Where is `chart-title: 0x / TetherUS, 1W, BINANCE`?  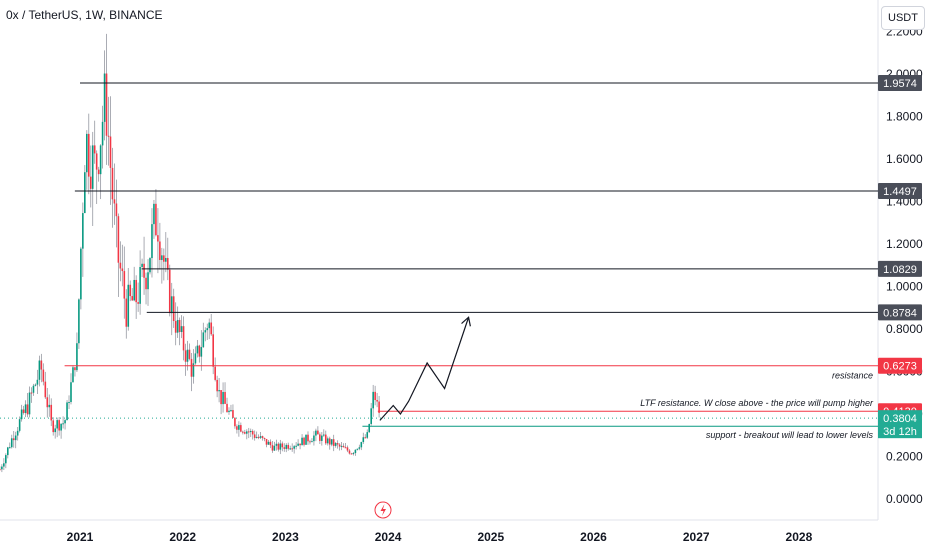
chart-title: 0x / TetherUS, 1W, BINANCE is located at coordinates (84, 15).